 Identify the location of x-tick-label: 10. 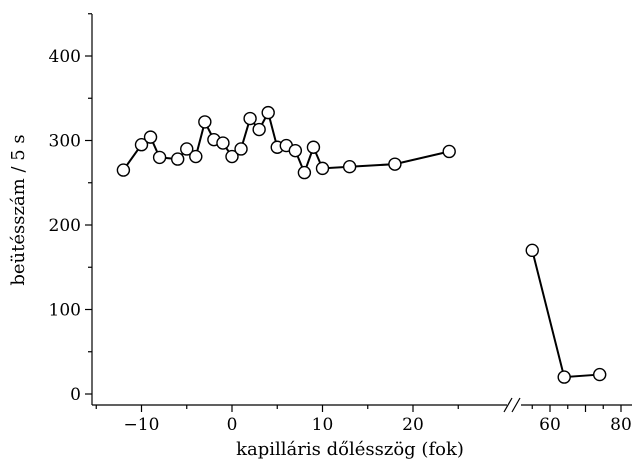
(323, 425).